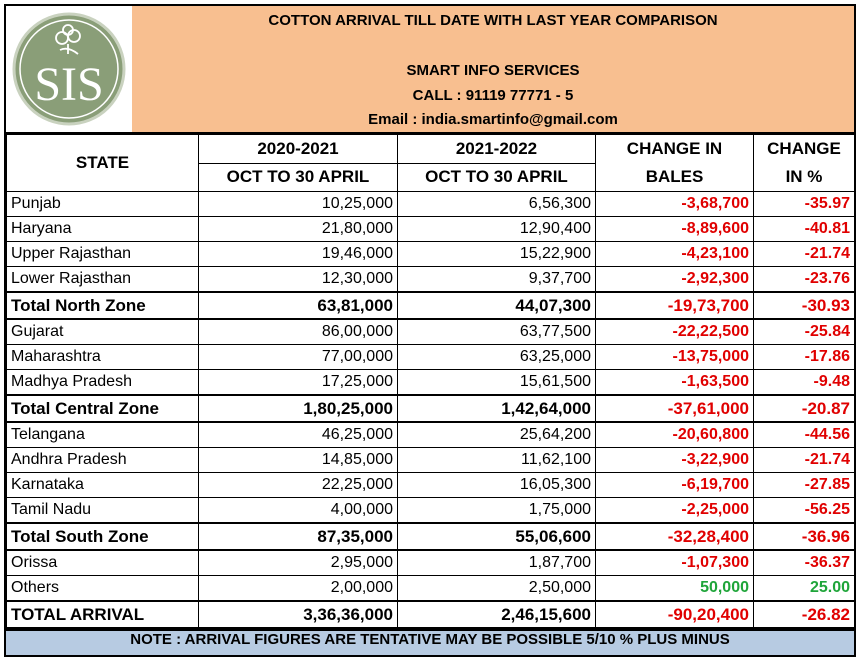  Describe the element at coordinates (674, 382) in the screenshot. I see `change-bales: -1,63,500` at that location.